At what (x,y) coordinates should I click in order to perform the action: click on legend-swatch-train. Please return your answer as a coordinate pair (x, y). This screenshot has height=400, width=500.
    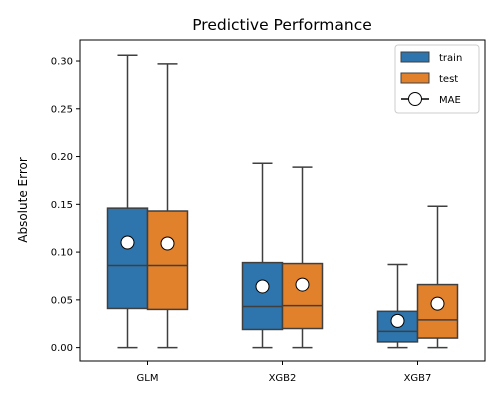
    Looking at the image, I should click on (415, 57).